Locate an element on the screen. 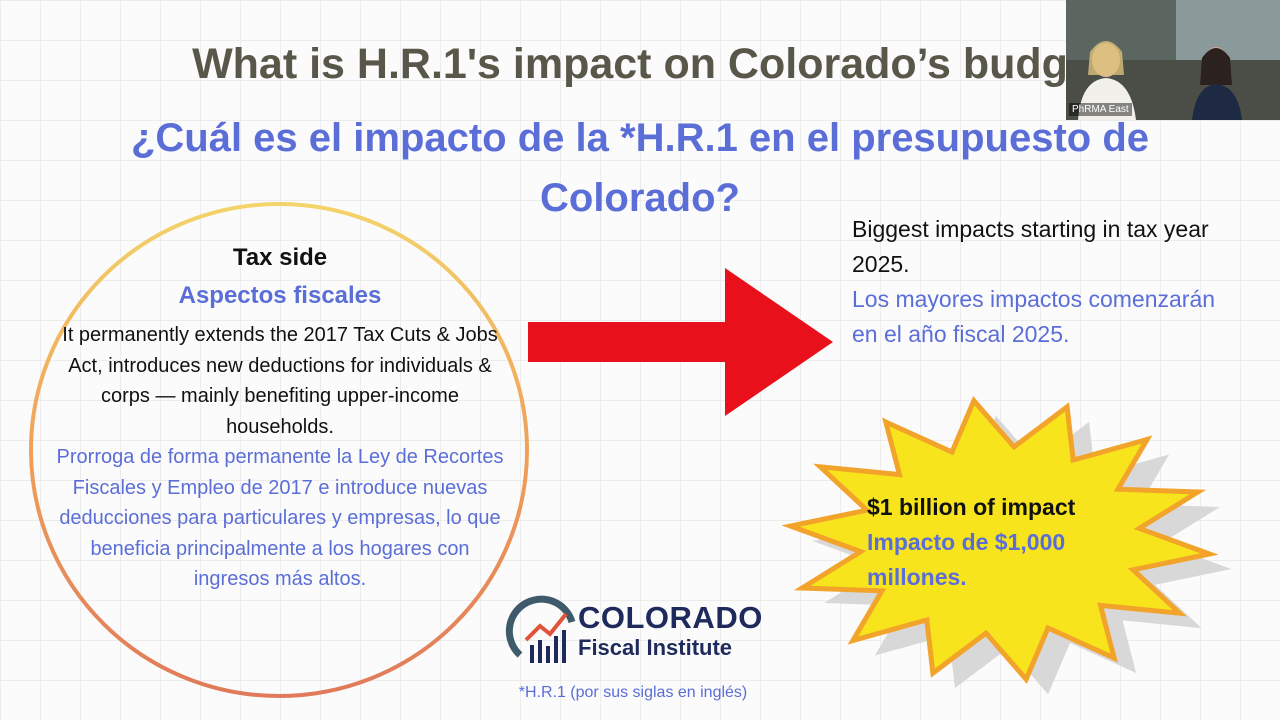  logo-icon is located at coordinates (540, 629).